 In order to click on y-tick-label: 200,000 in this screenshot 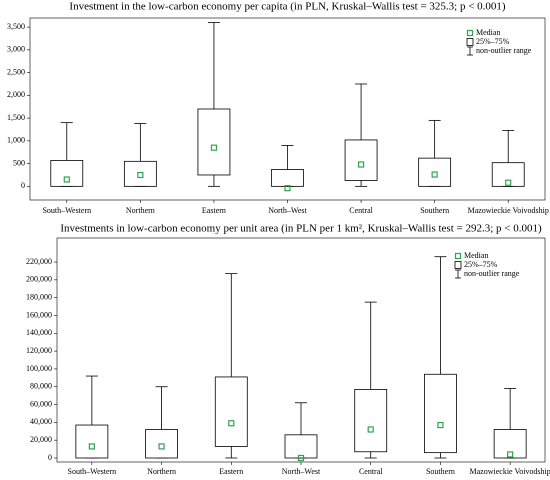, I will do `click(39, 279)`.